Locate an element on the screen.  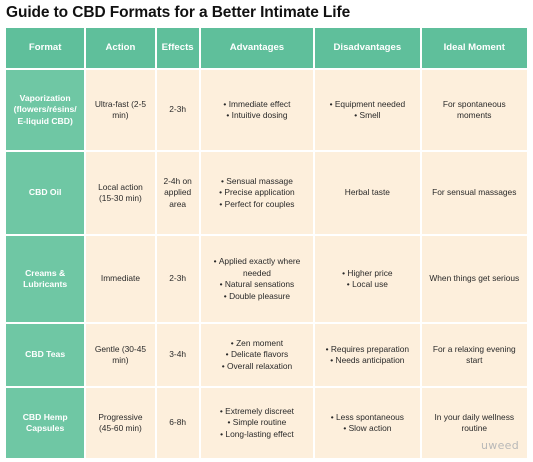
list-item: Equipment needed is located at coordinates (367, 105).